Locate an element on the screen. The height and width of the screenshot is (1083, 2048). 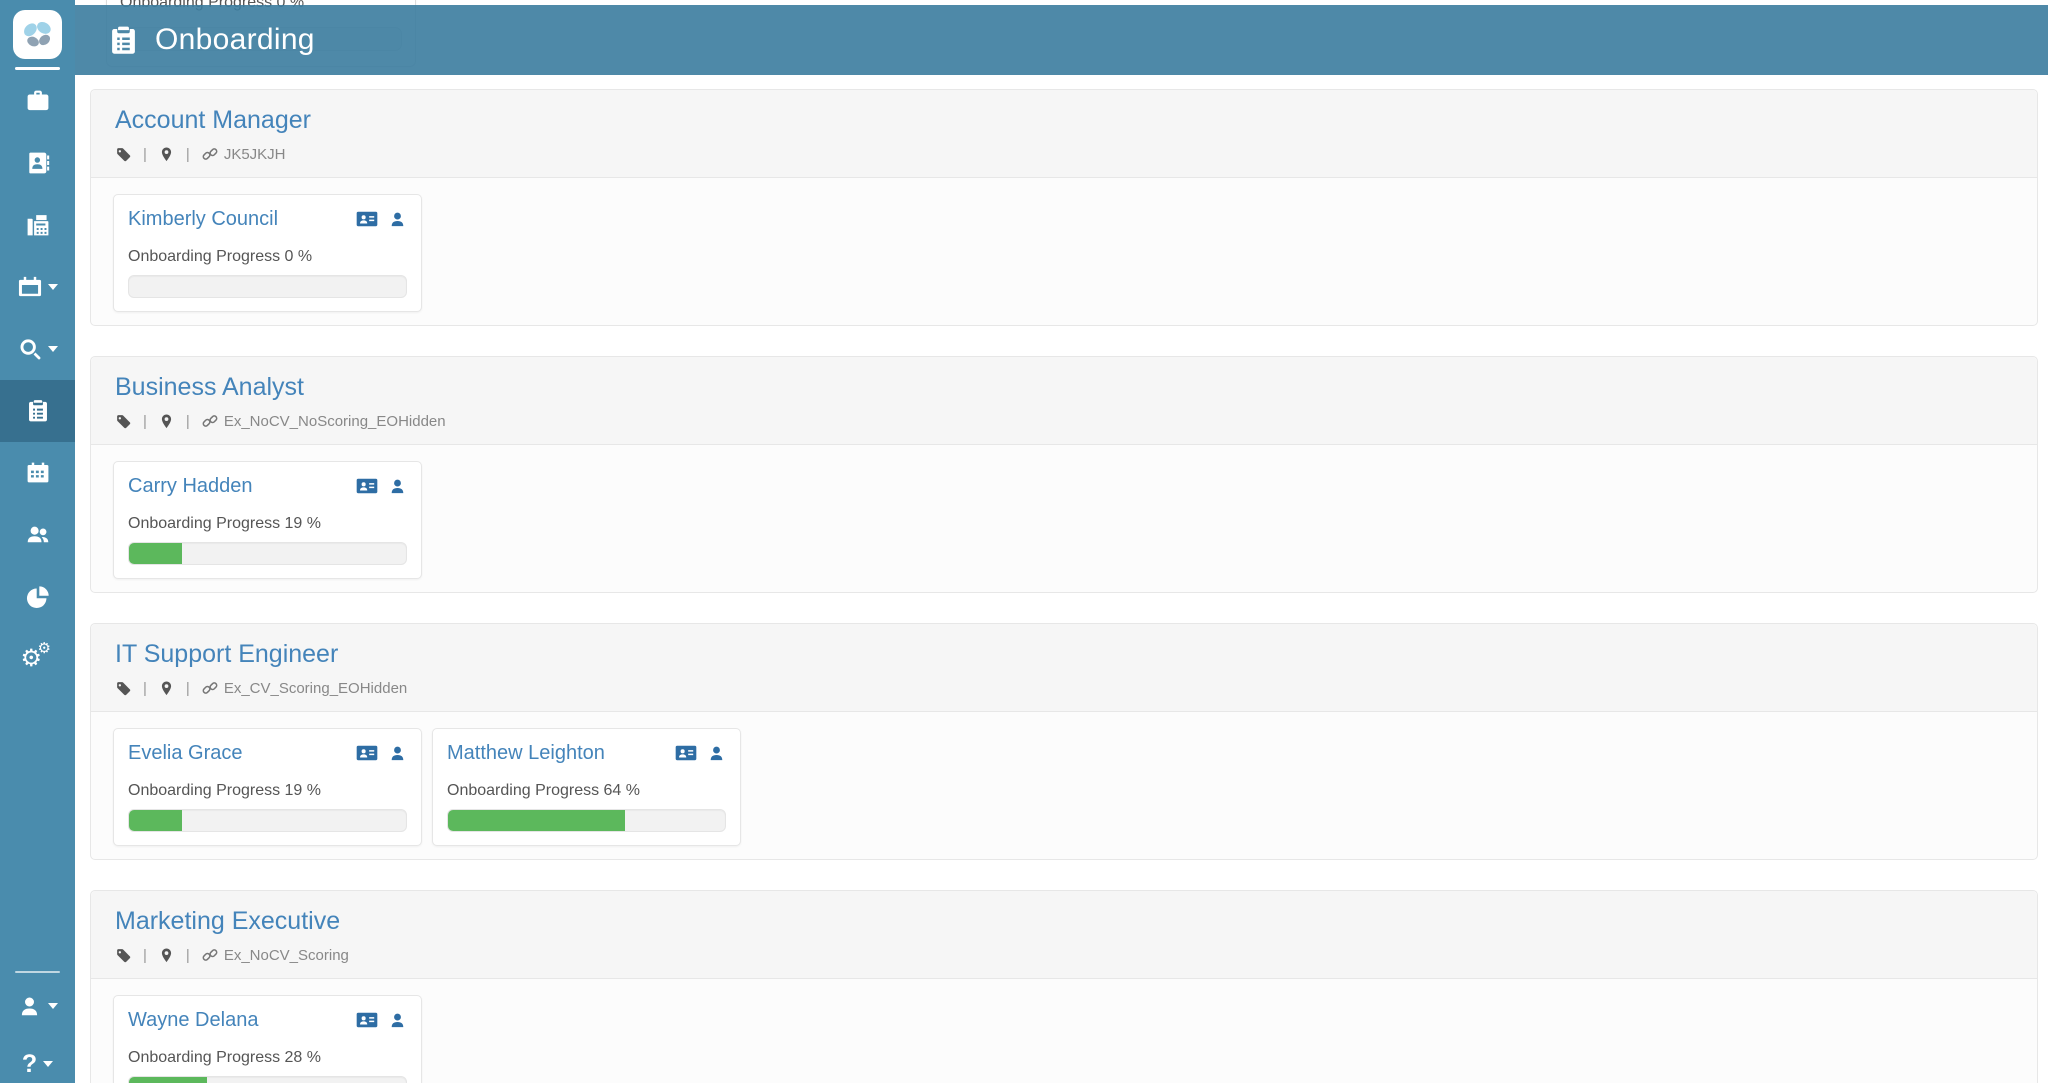
job-section-body: Kimberly Council Onboarding Progress 0 % is located at coordinates (1064, 251).